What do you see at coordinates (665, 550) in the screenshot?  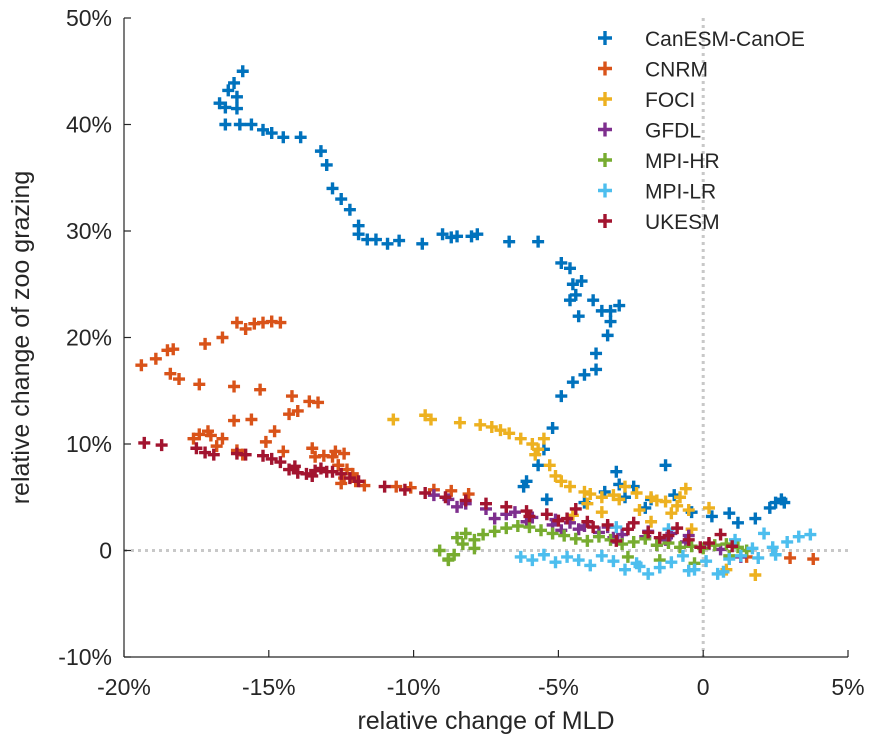 I see `series-mpi-lr` at bounding box center [665, 550].